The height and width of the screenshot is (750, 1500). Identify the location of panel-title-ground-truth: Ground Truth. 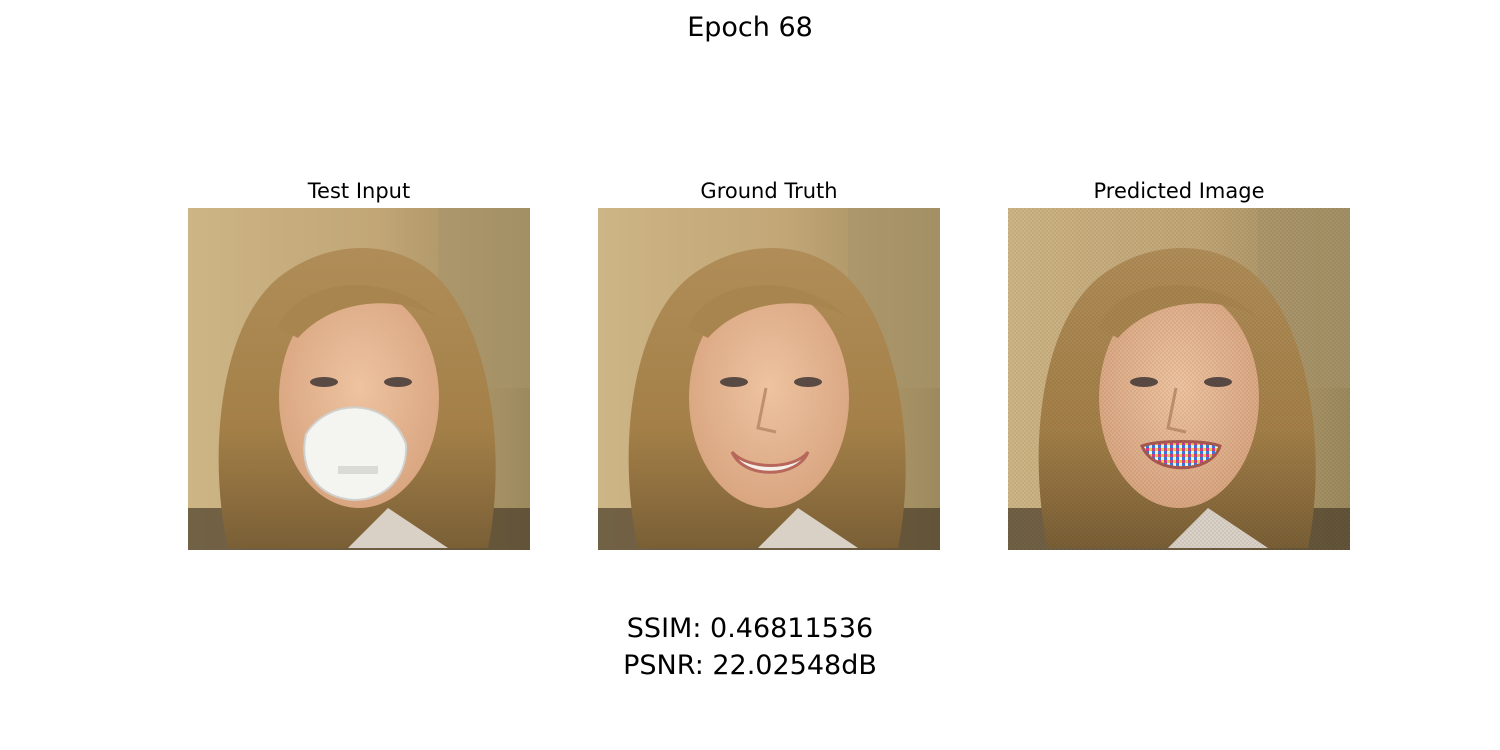
(769, 191).